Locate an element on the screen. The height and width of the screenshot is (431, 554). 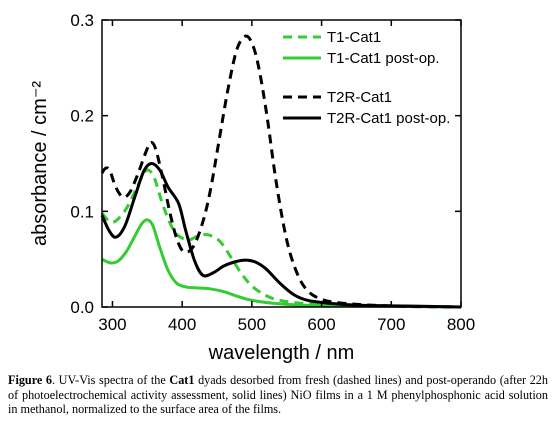
figure-label: Figure 6 is located at coordinates (30, 380).